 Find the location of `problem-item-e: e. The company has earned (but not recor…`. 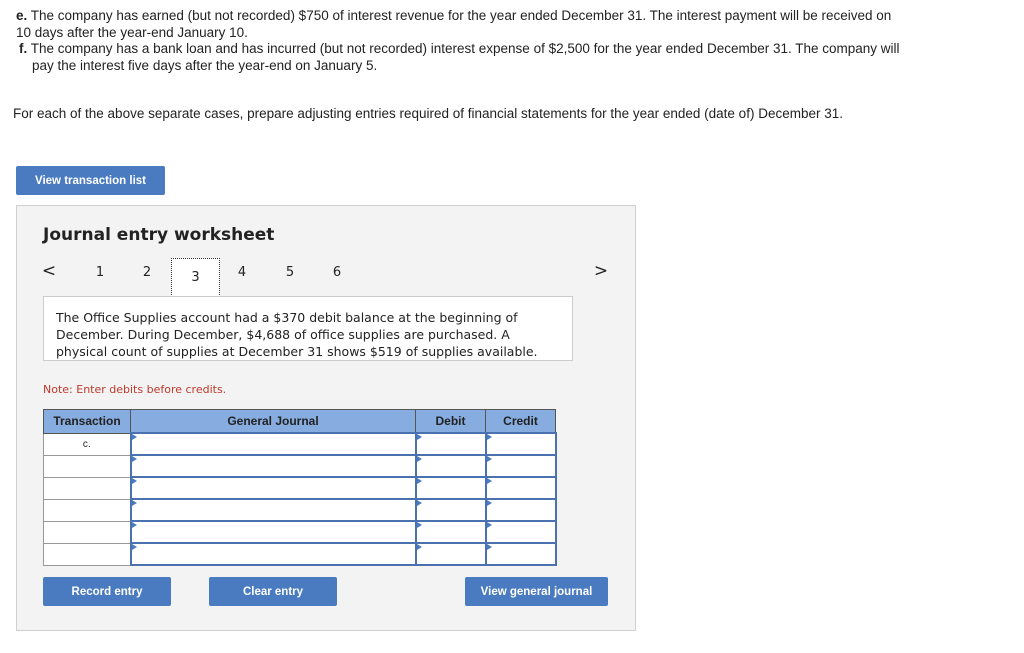

problem-item-e: e. The company has earned (but not recor… is located at coordinates (454, 24).